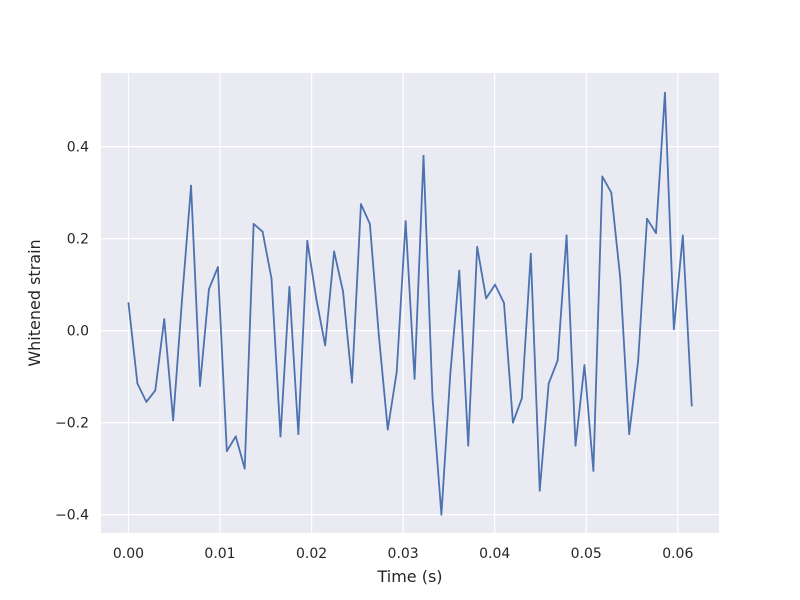 The height and width of the screenshot is (600, 800). I want to click on x-tick-label: 0.03, so click(403, 554).